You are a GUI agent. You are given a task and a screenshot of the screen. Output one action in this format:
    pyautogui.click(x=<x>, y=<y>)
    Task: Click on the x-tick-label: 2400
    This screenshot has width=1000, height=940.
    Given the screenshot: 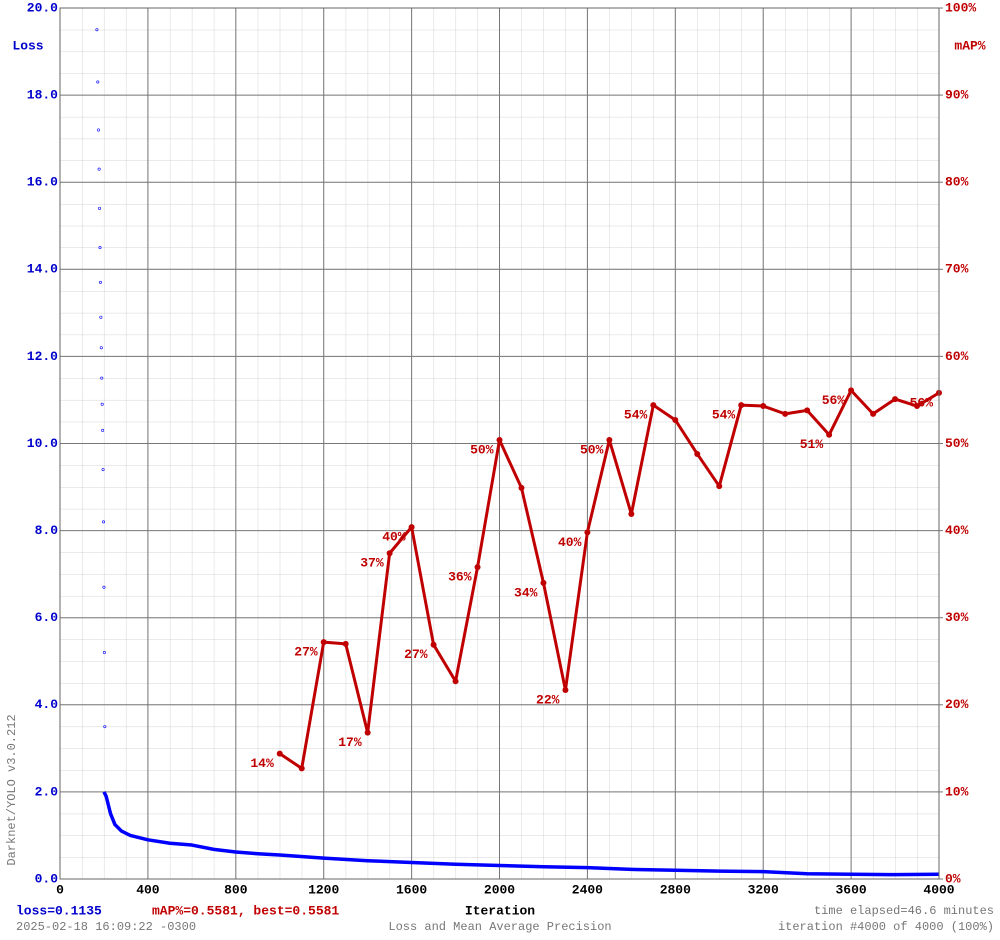 What is the action you would take?
    pyautogui.click(x=587, y=889)
    